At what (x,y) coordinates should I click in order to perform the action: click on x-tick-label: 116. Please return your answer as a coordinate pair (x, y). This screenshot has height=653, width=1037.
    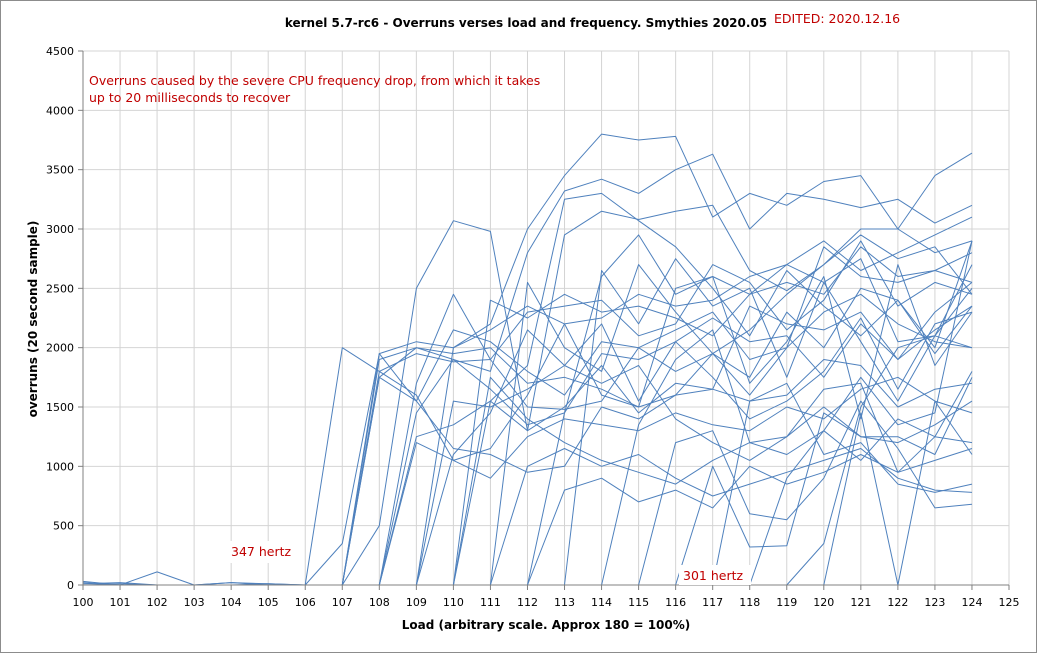
    Looking at the image, I should click on (675, 602).